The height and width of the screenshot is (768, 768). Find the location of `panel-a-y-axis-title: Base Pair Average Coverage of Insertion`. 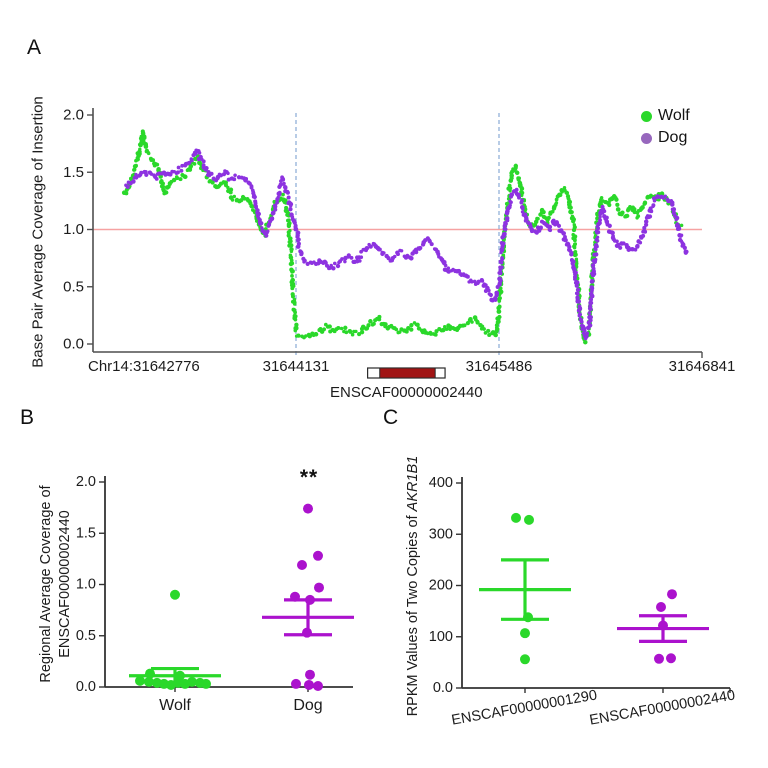

panel-a-y-axis-title: Base Pair Average Coverage of Insertion is located at coordinates (38, 232).